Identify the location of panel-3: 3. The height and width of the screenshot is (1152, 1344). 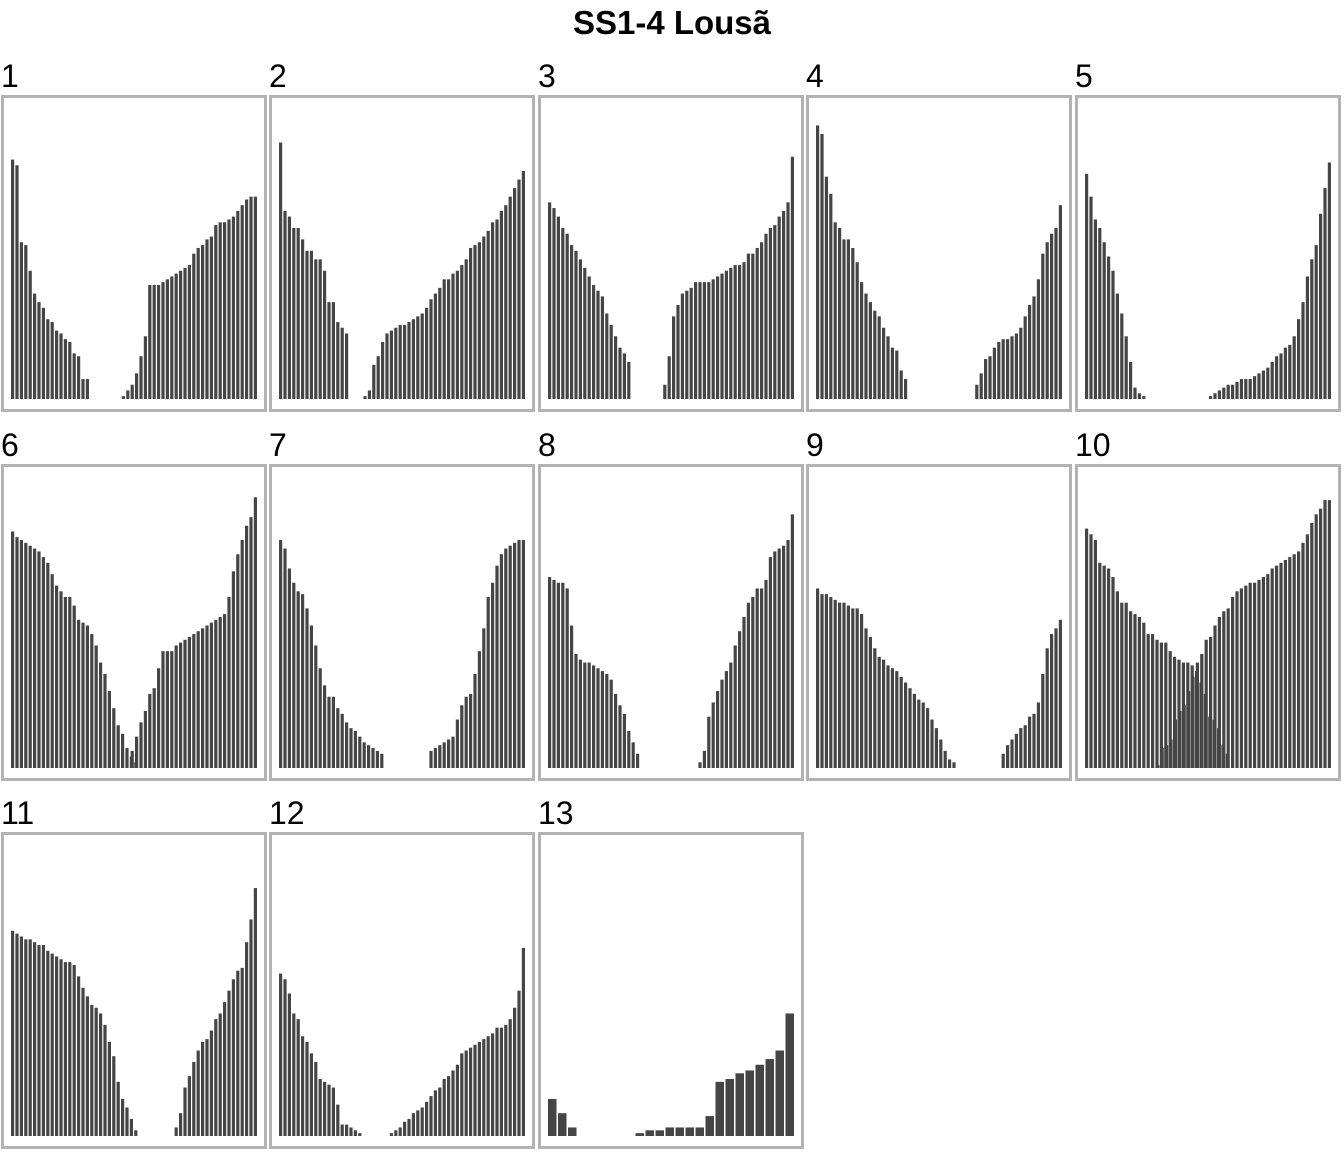
(671, 235).